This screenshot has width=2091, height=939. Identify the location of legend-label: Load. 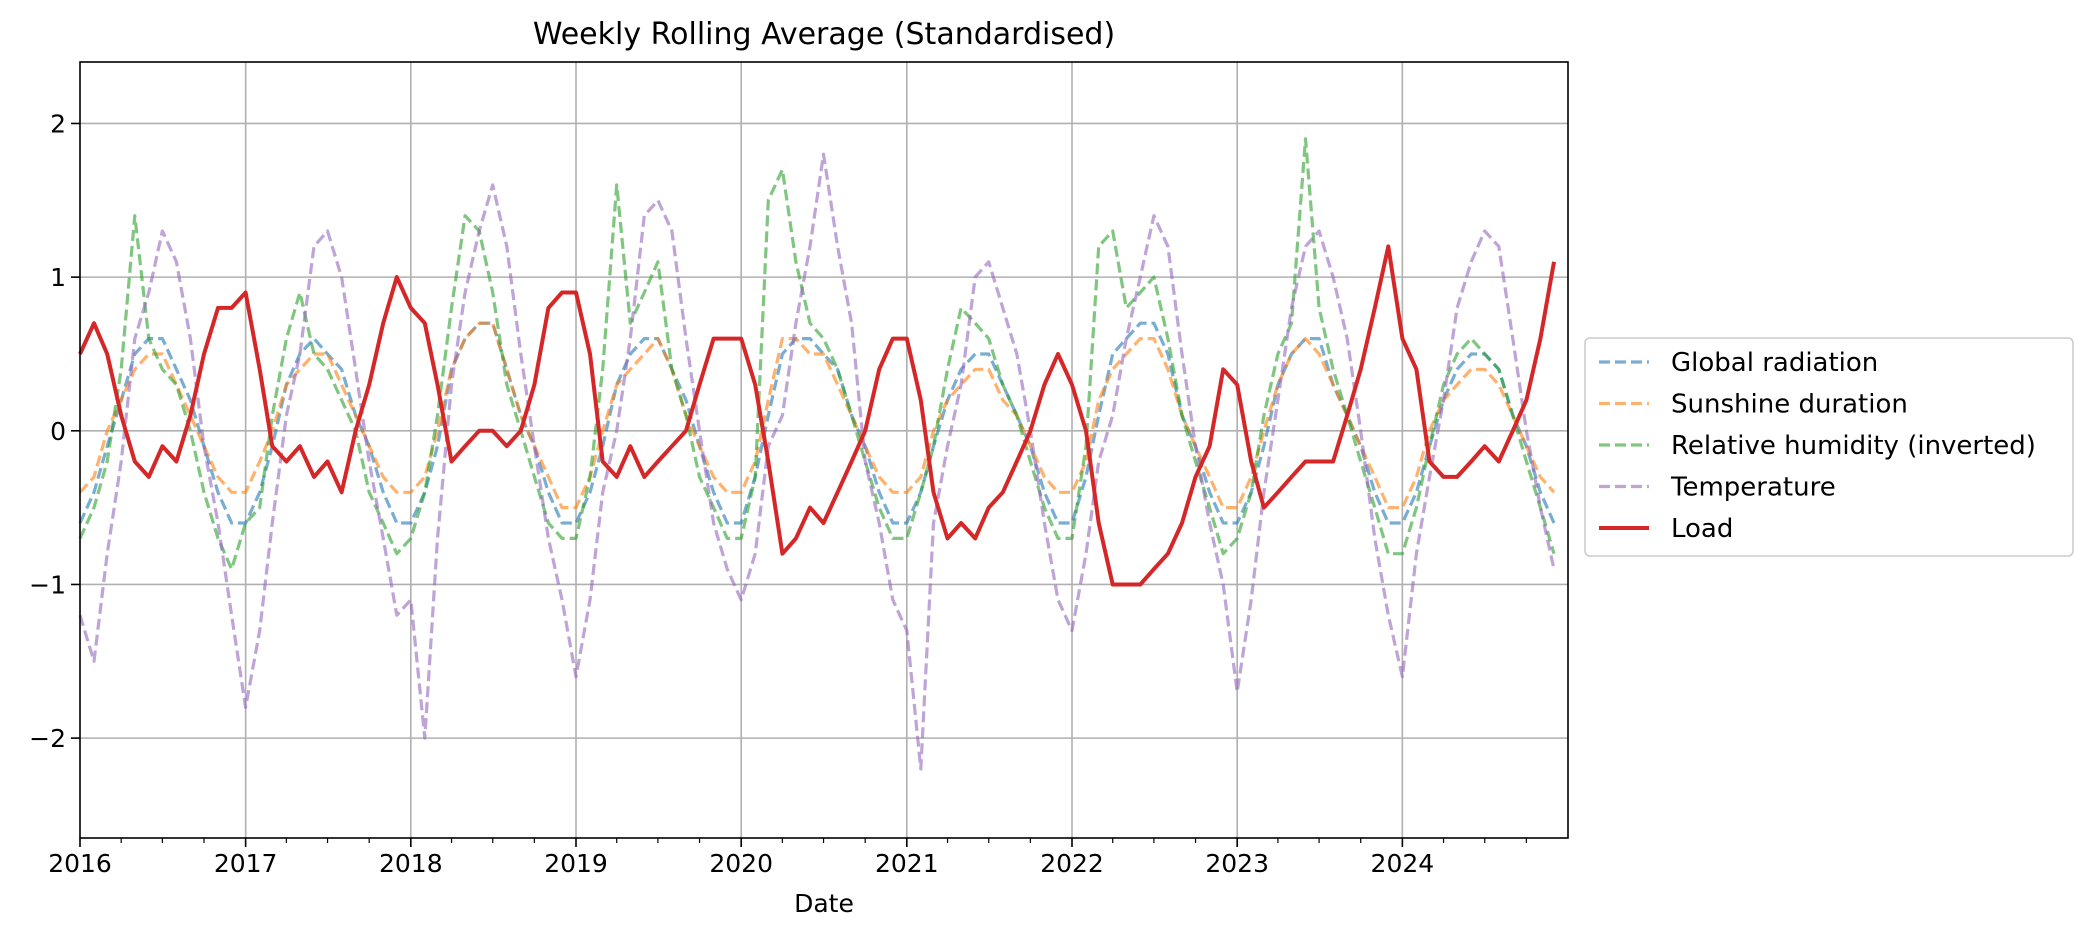
(1702, 529).